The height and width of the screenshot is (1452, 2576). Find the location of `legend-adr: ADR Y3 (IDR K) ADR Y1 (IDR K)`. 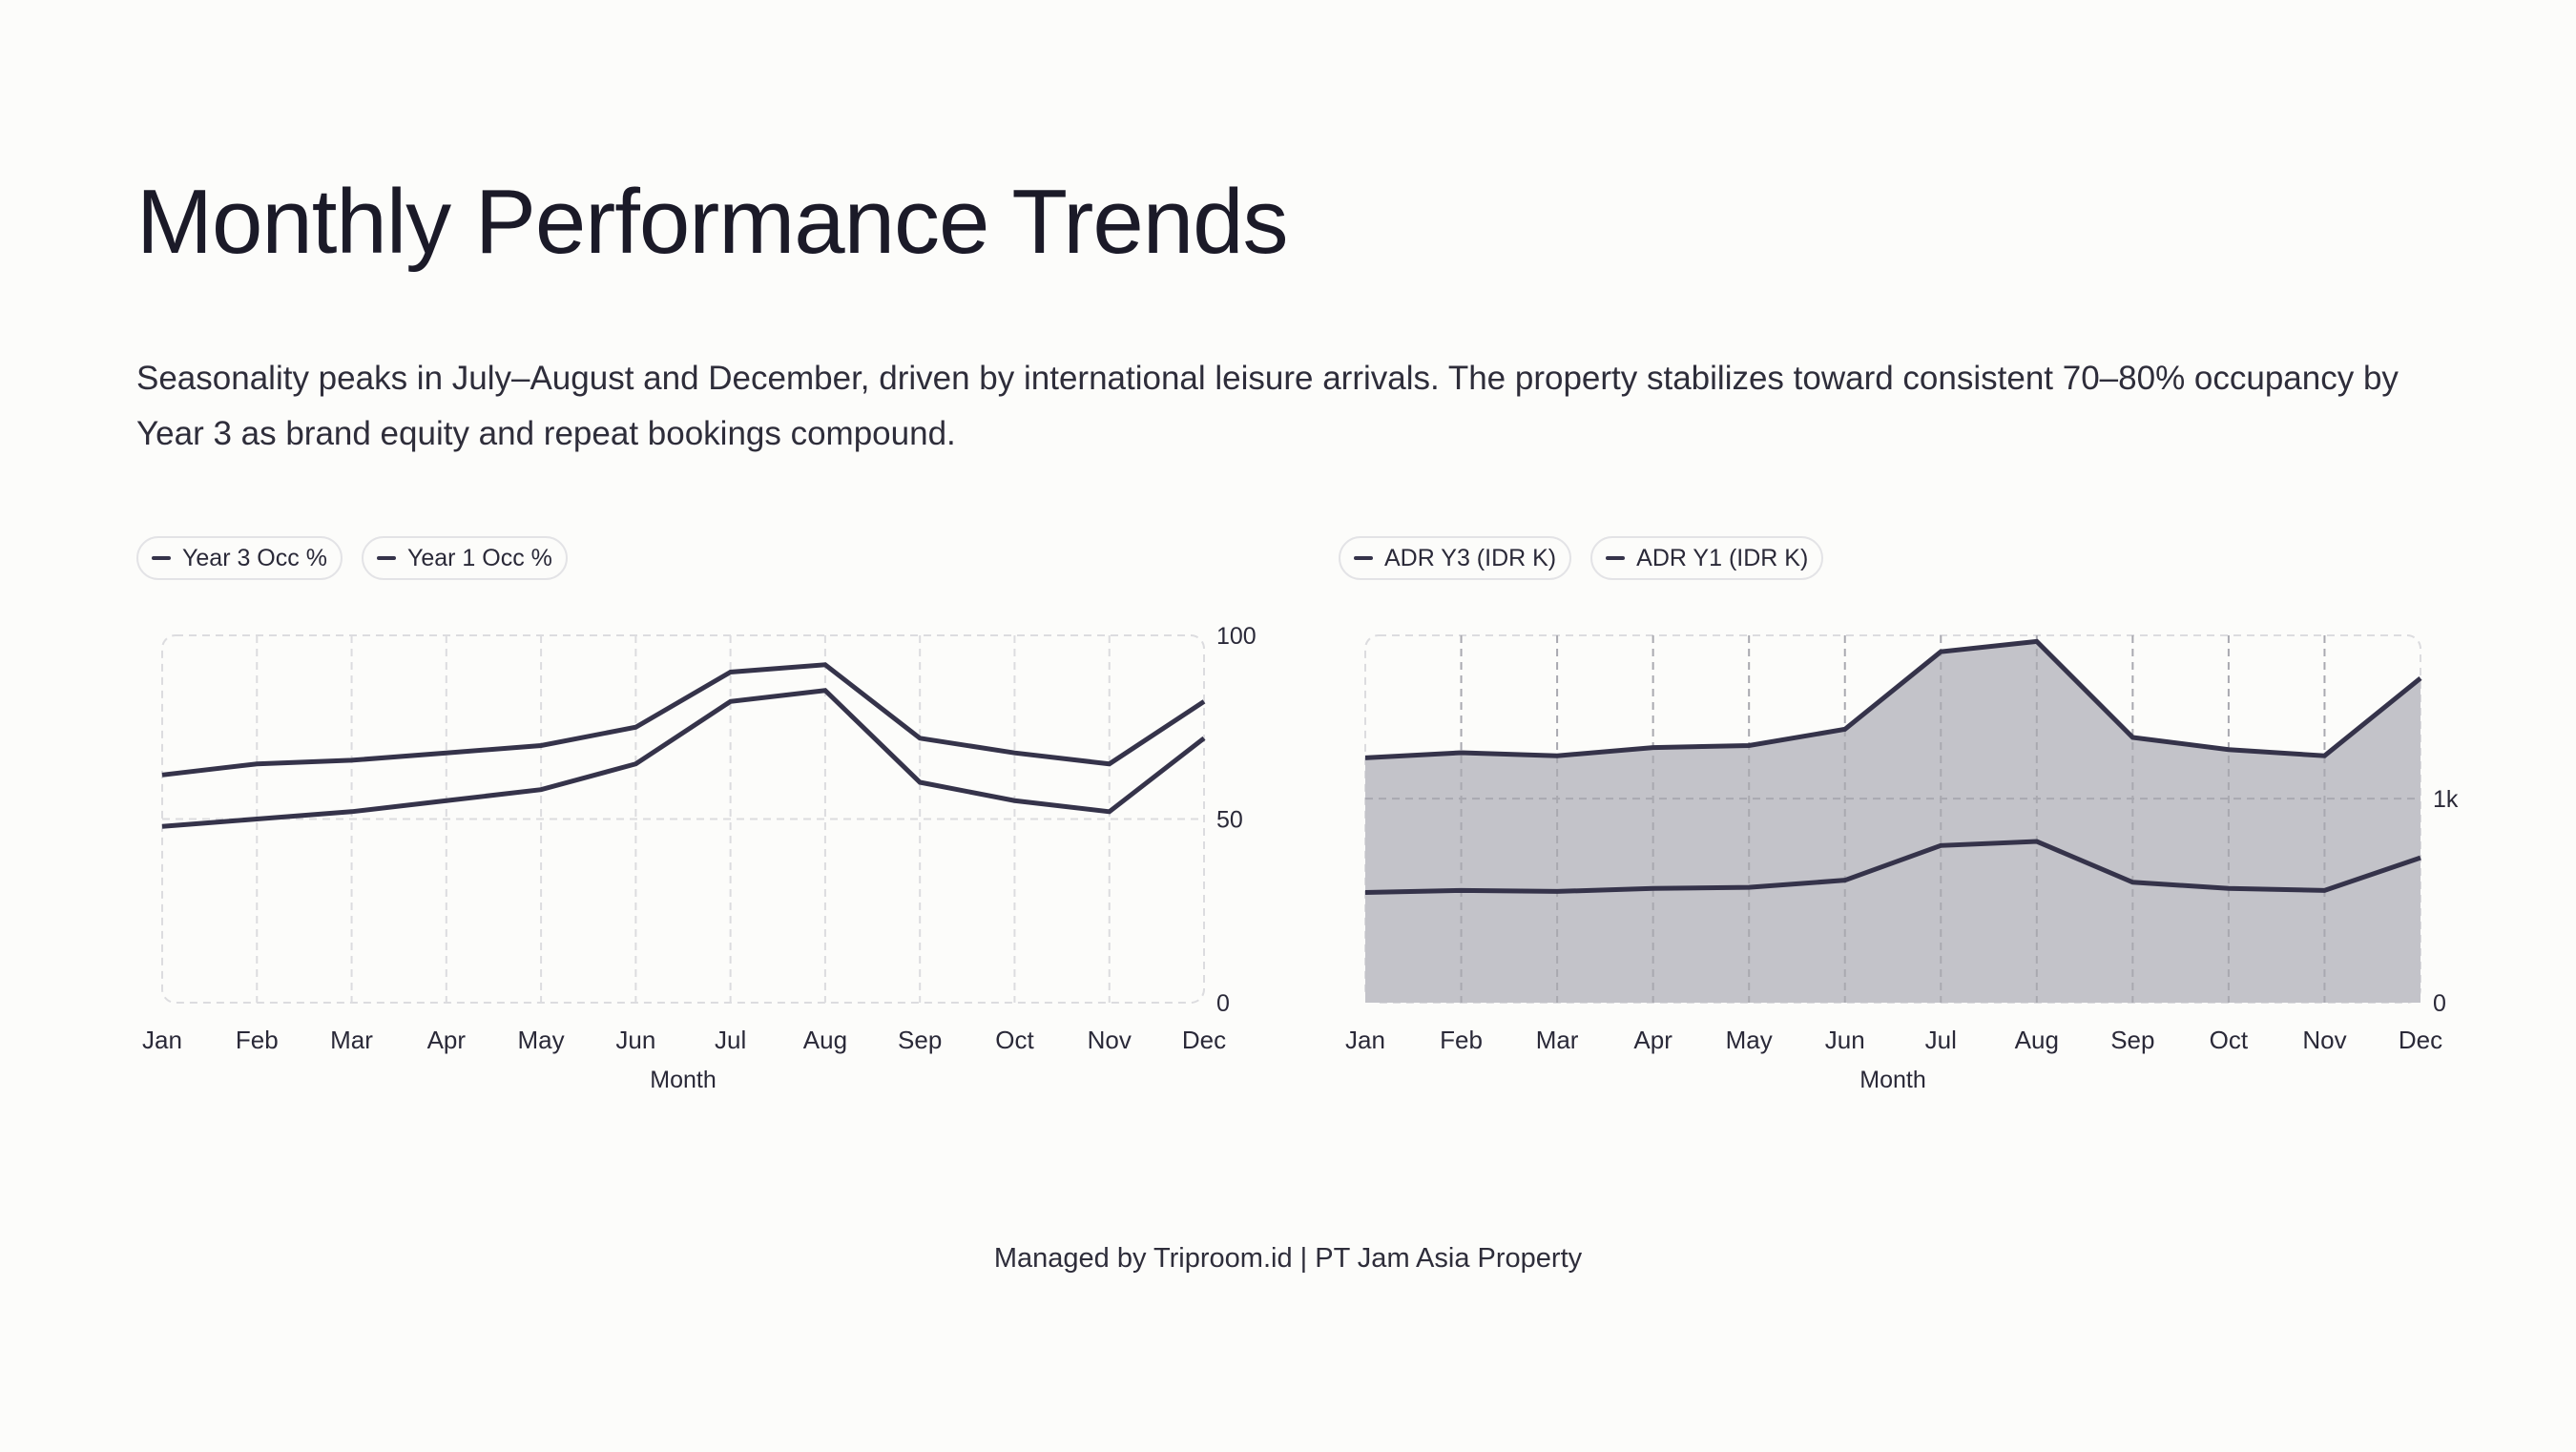

legend-adr: ADR Y3 (IDR K) ADR Y1 (IDR K) is located at coordinates (1581, 558).